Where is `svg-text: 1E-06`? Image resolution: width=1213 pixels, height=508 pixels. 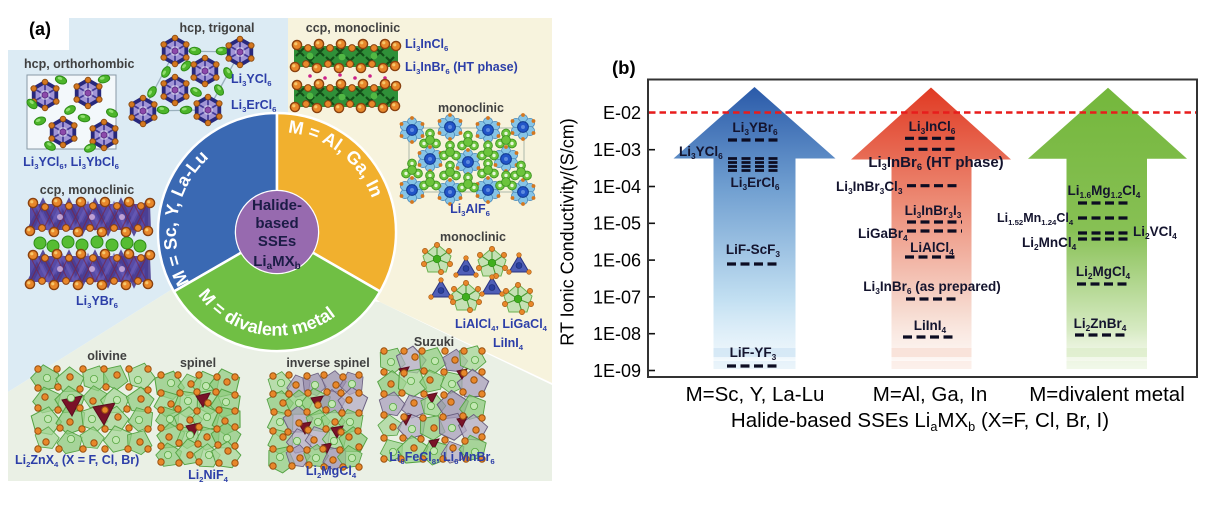 svg-text: 1E-06 is located at coordinates (617, 261).